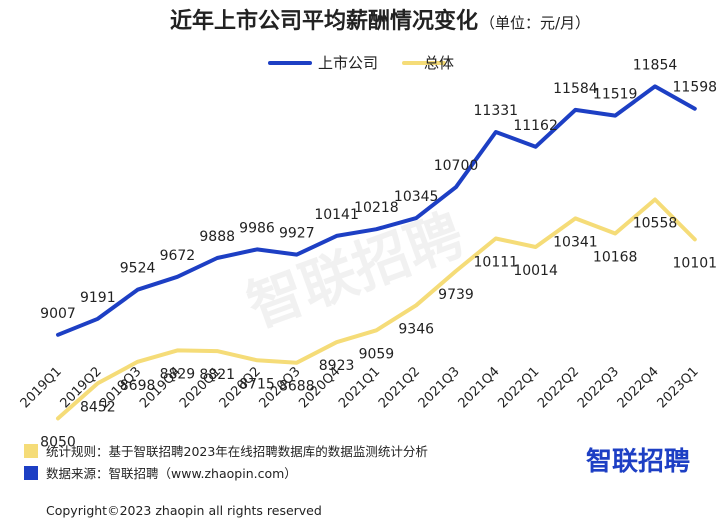  I want to click on value-label-listed-9: 10345, so click(416, 197).